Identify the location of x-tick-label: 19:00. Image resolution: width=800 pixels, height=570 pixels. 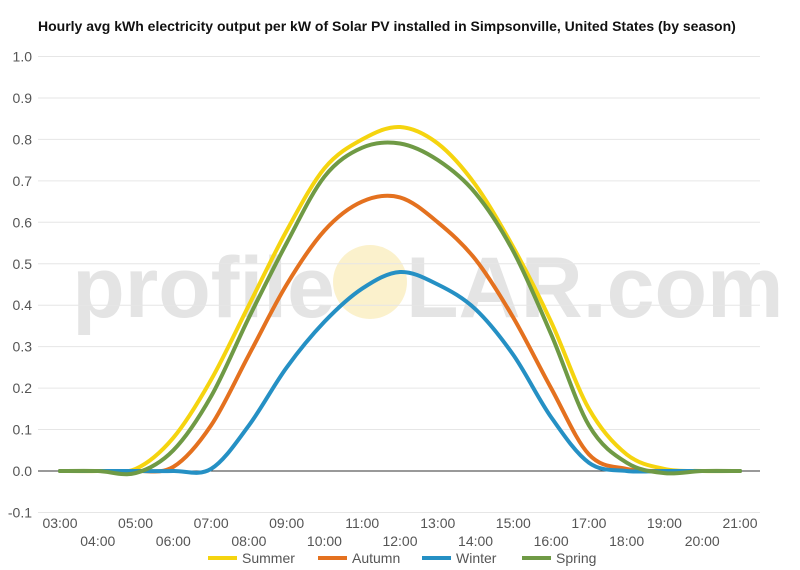
(664, 523).